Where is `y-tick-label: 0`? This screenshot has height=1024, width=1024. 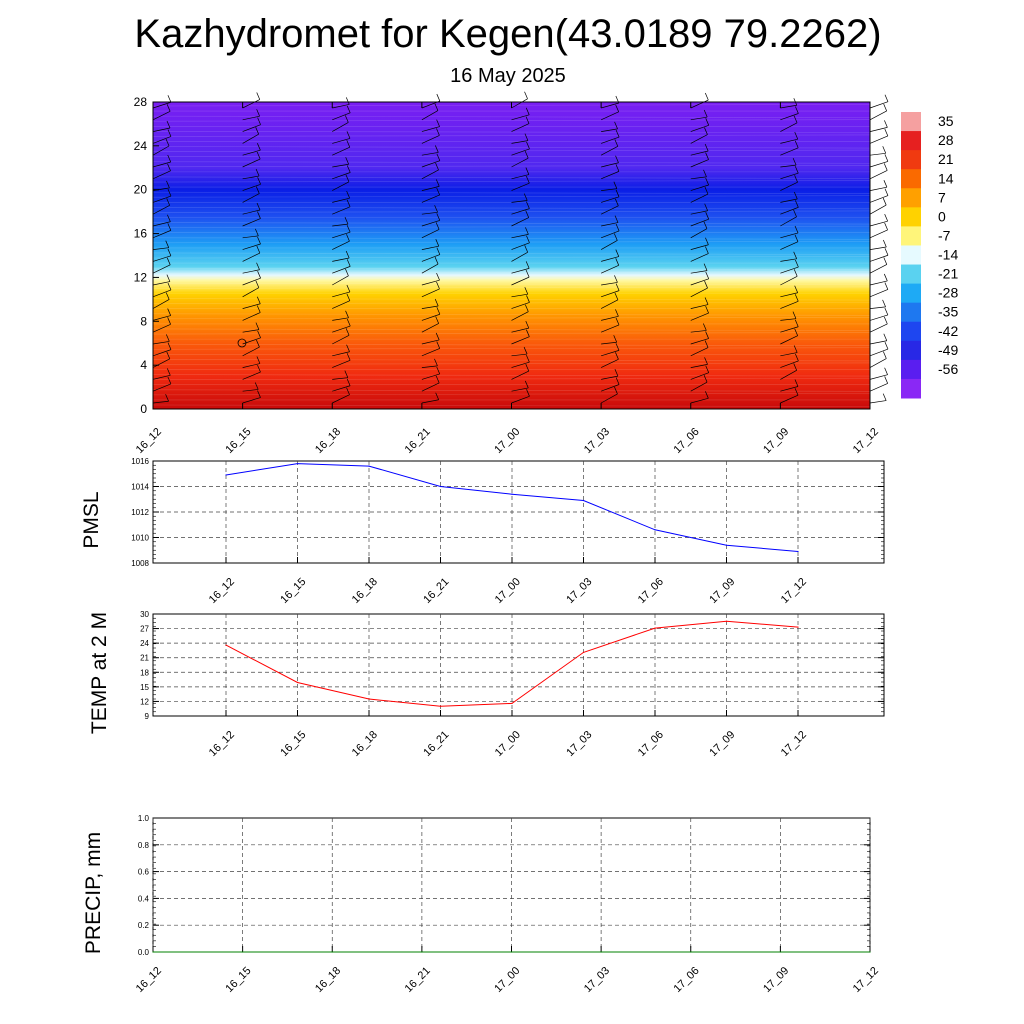 y-tick-label: 0 is located at coordinates (143, 409).